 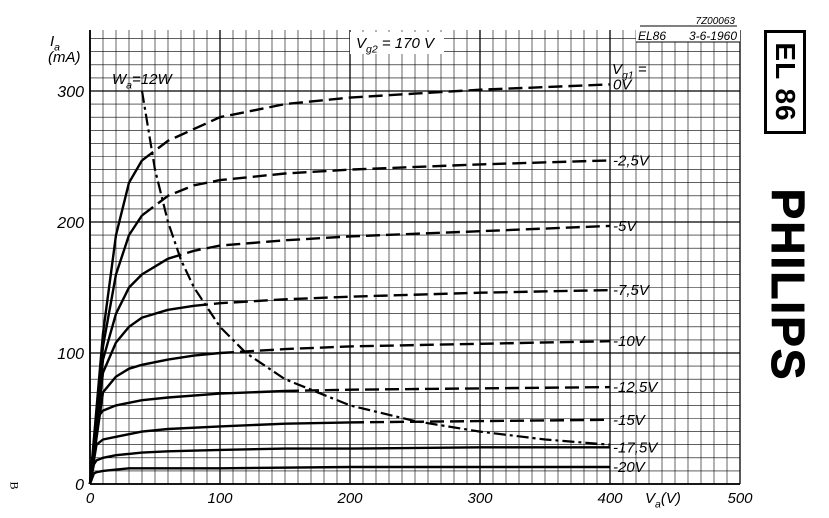 What do you see at coordinates (716, 21) in the screenshot?
I see `stamp-number: 7Z00063` at bounding box center [716, 21].